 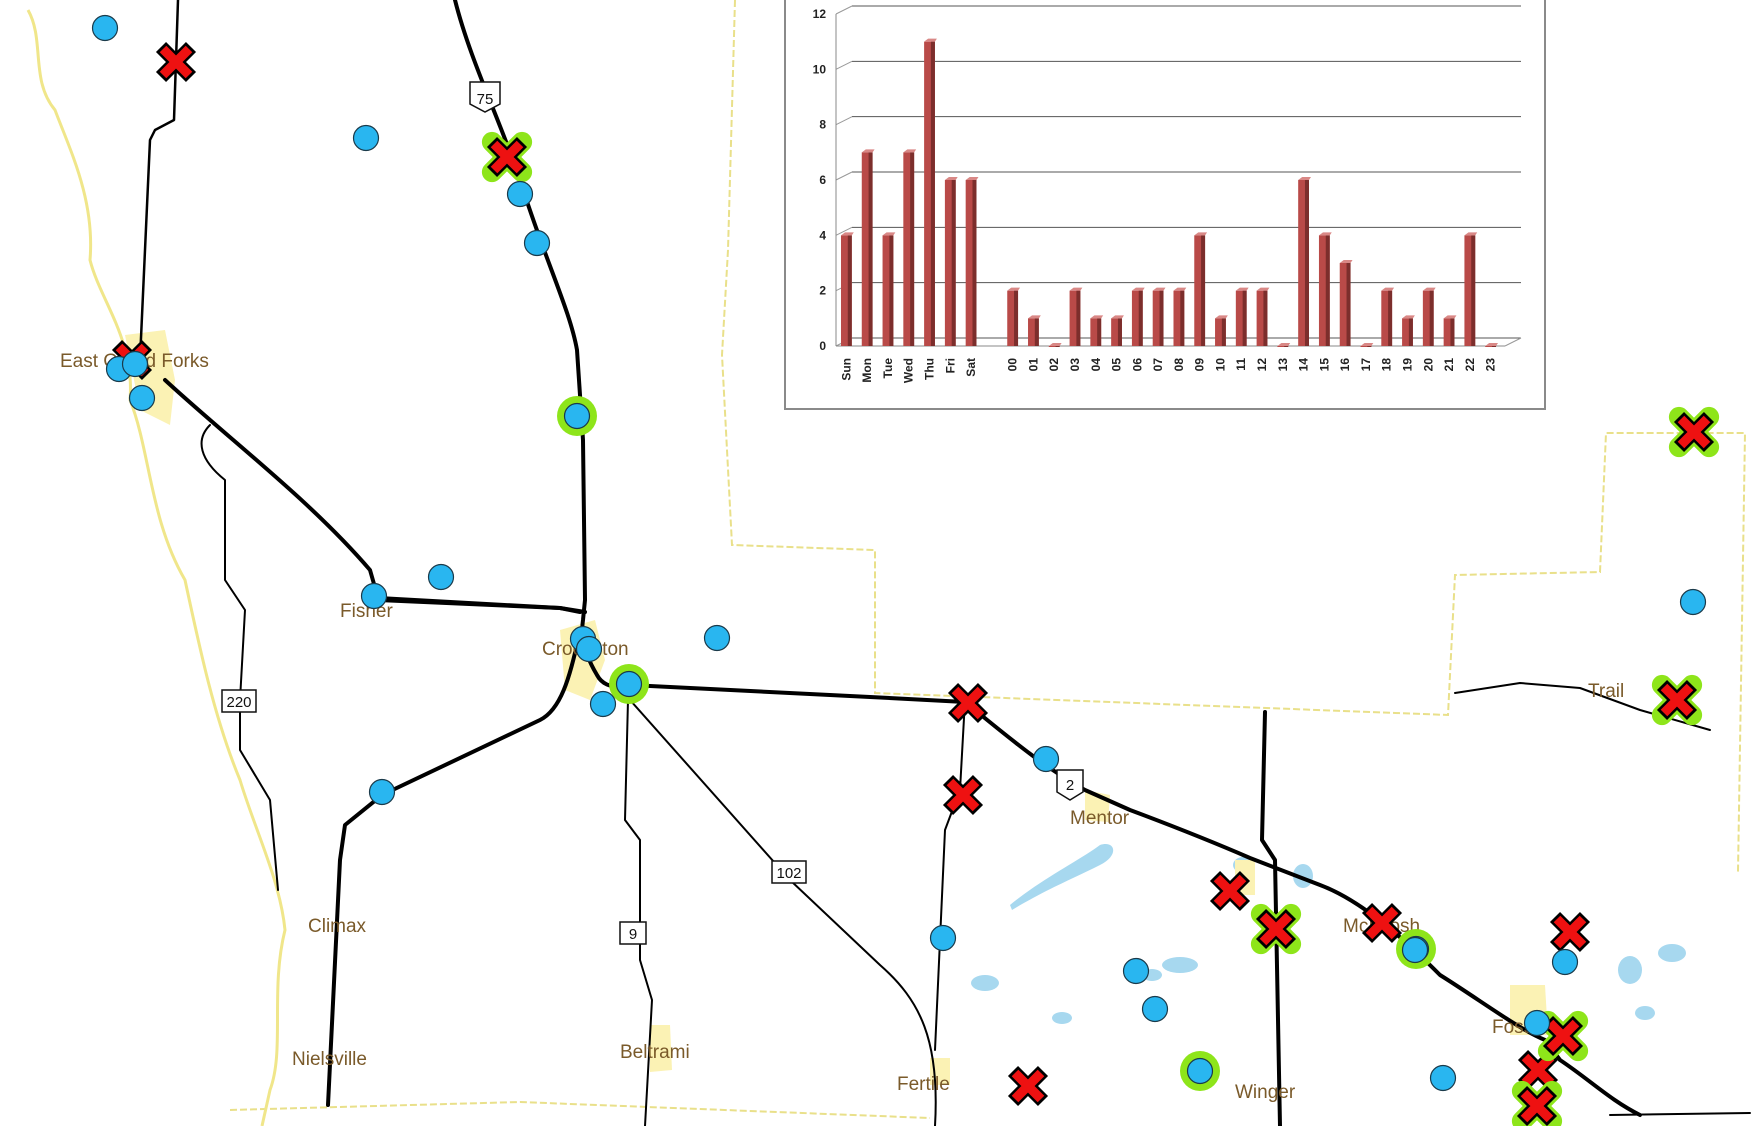 What do you see at coordinates (820, 14) in the screenshot?
I see `y-tick-label: 12` at bounding box center [820, 14].